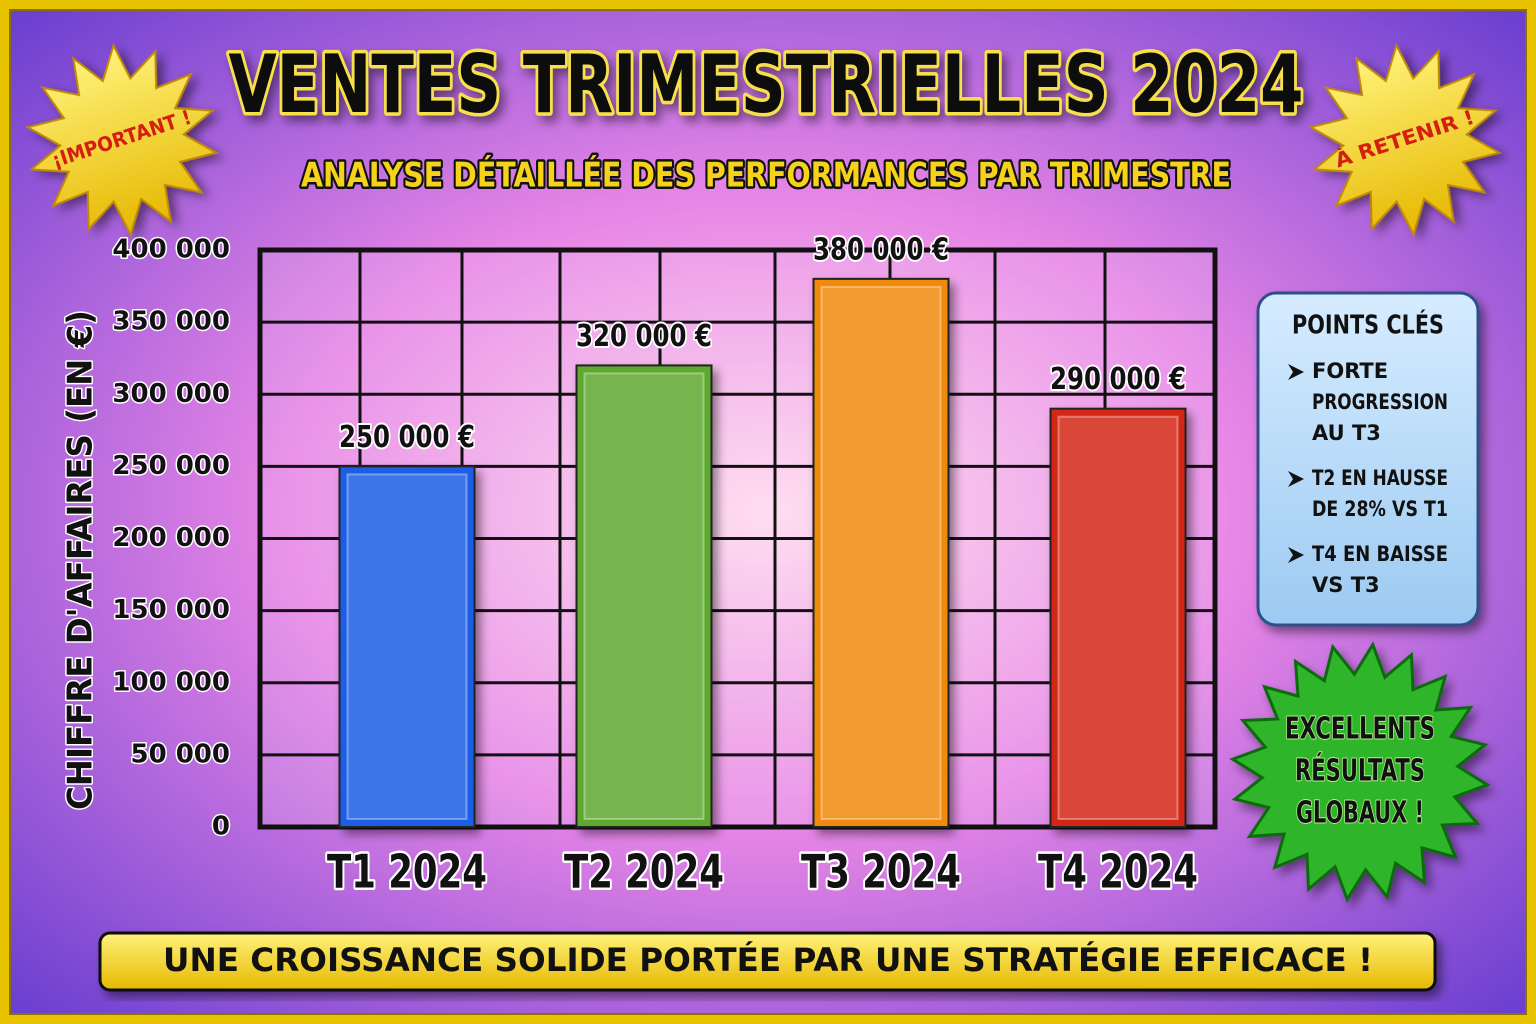 Image resolution: width=1536 pixels, height=1024 pixels. I want to click on y-tick-label: 300 000, so click(171, 394).